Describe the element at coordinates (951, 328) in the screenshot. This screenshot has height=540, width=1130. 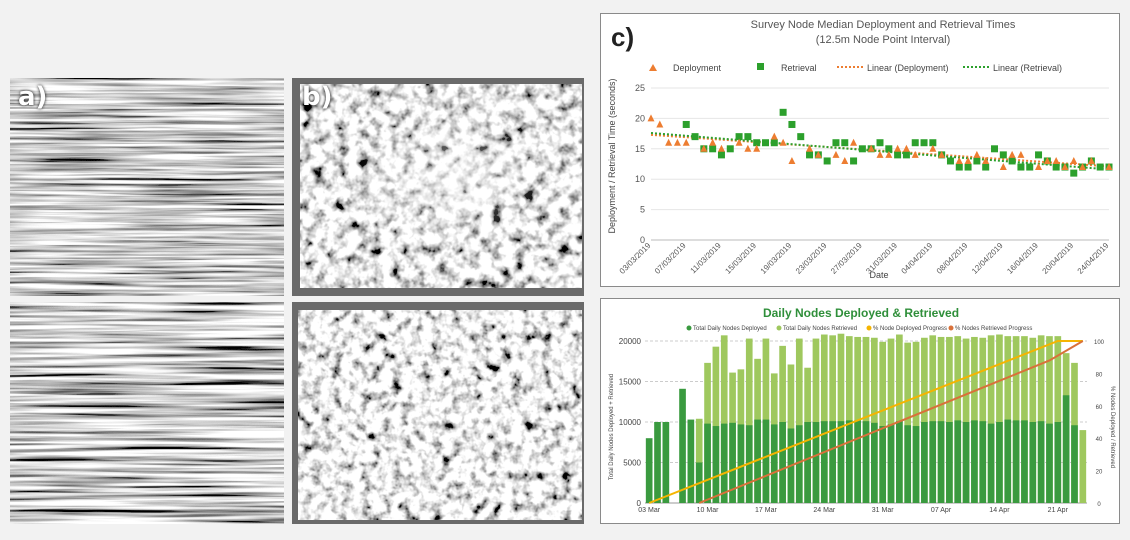
I see `legend-retrieved-progress-marker` at that location.